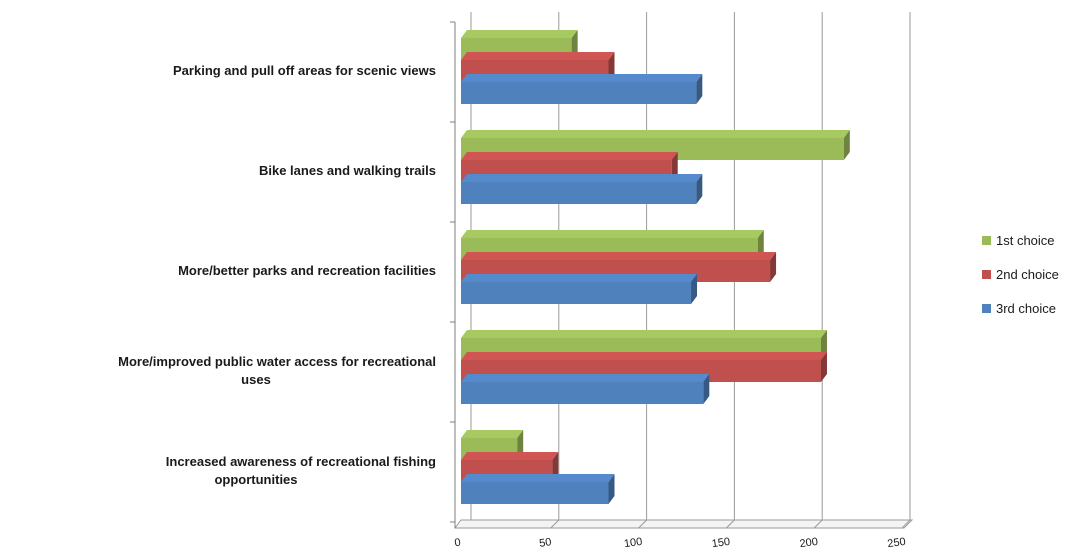  I want to click on legend-item: 2nd choice, so click(1020, 274).